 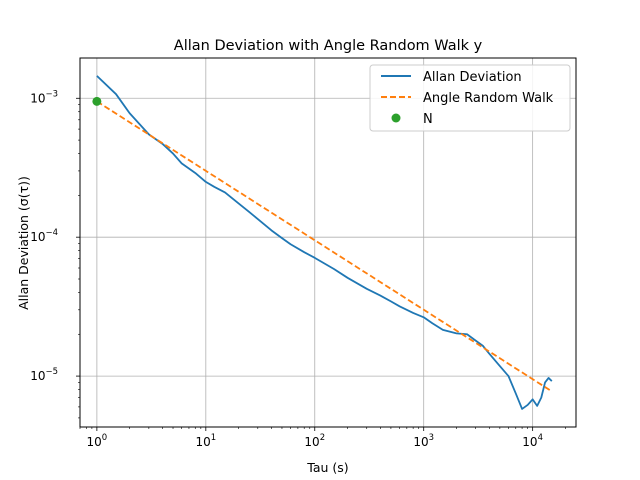 What do you see at coordinates (488, 98) in the screenshot?
I see `legend-label-angle-random-walk: Angle Random Walk` at bounding box center [488, 98].